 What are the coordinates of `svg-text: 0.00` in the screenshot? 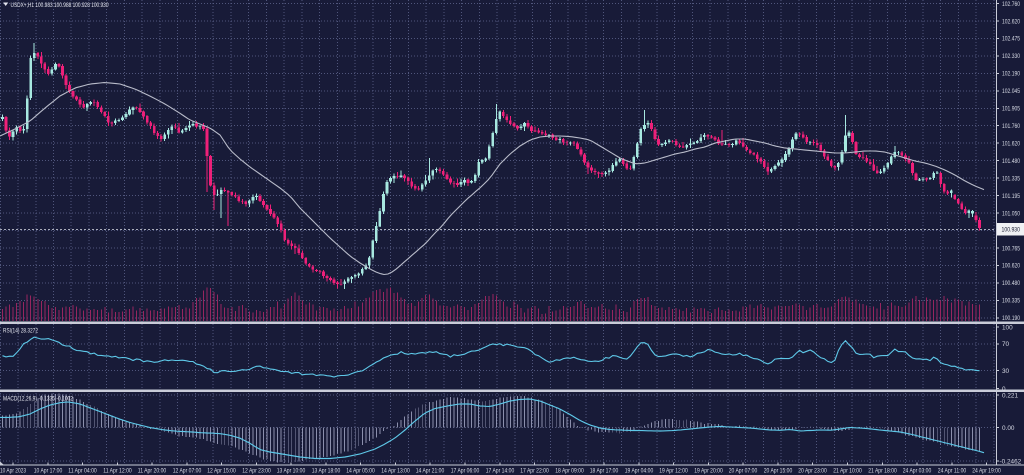 It's located at (1008, 428).